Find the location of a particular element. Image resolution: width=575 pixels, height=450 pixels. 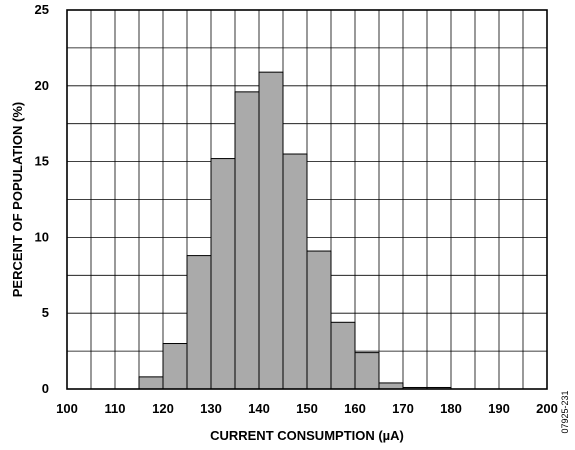

x-tick-label: 170 is located at coordinates (403, 408).